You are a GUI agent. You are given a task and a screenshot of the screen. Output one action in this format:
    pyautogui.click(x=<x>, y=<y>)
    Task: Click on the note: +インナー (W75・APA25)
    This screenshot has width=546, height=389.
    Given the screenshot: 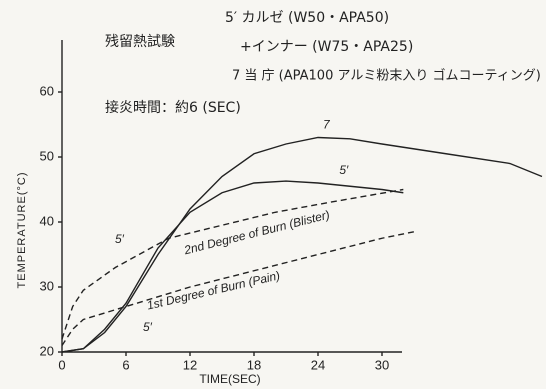 What is the action you would take?
    pyautogui.click(x=326, y=47)
    